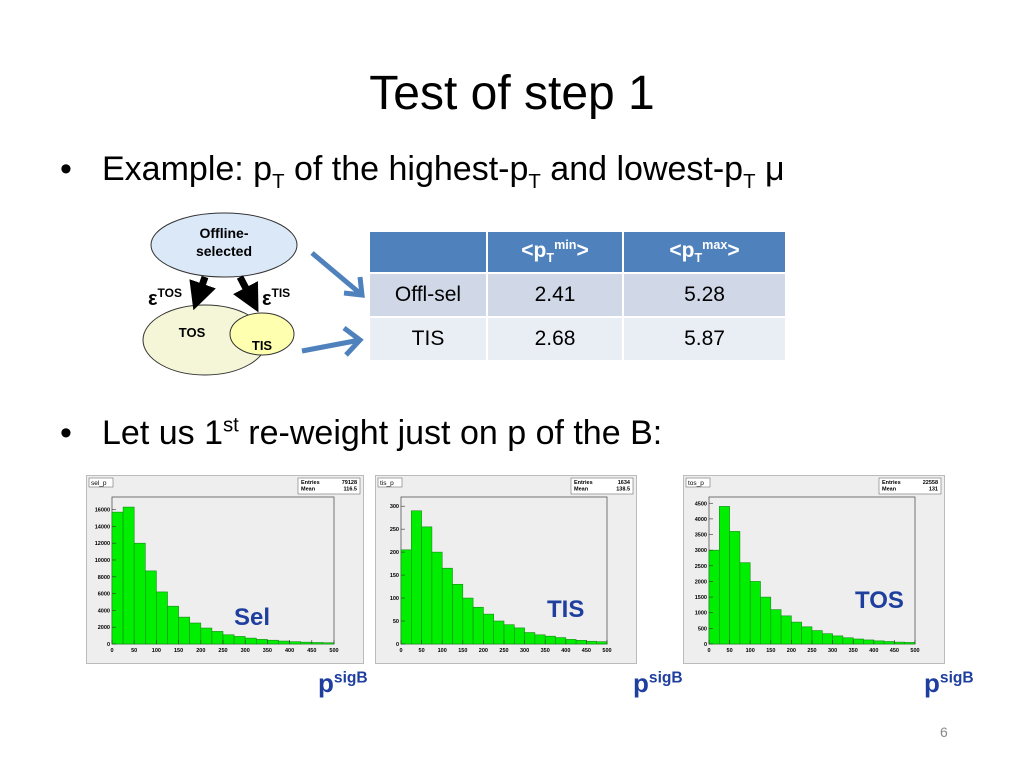 This screenshot has height=768, width=1024. What do you see at coordinates (350, 490) in the screenshot?
I see `stat-value: 116.5` at bounding box center [350, 490].